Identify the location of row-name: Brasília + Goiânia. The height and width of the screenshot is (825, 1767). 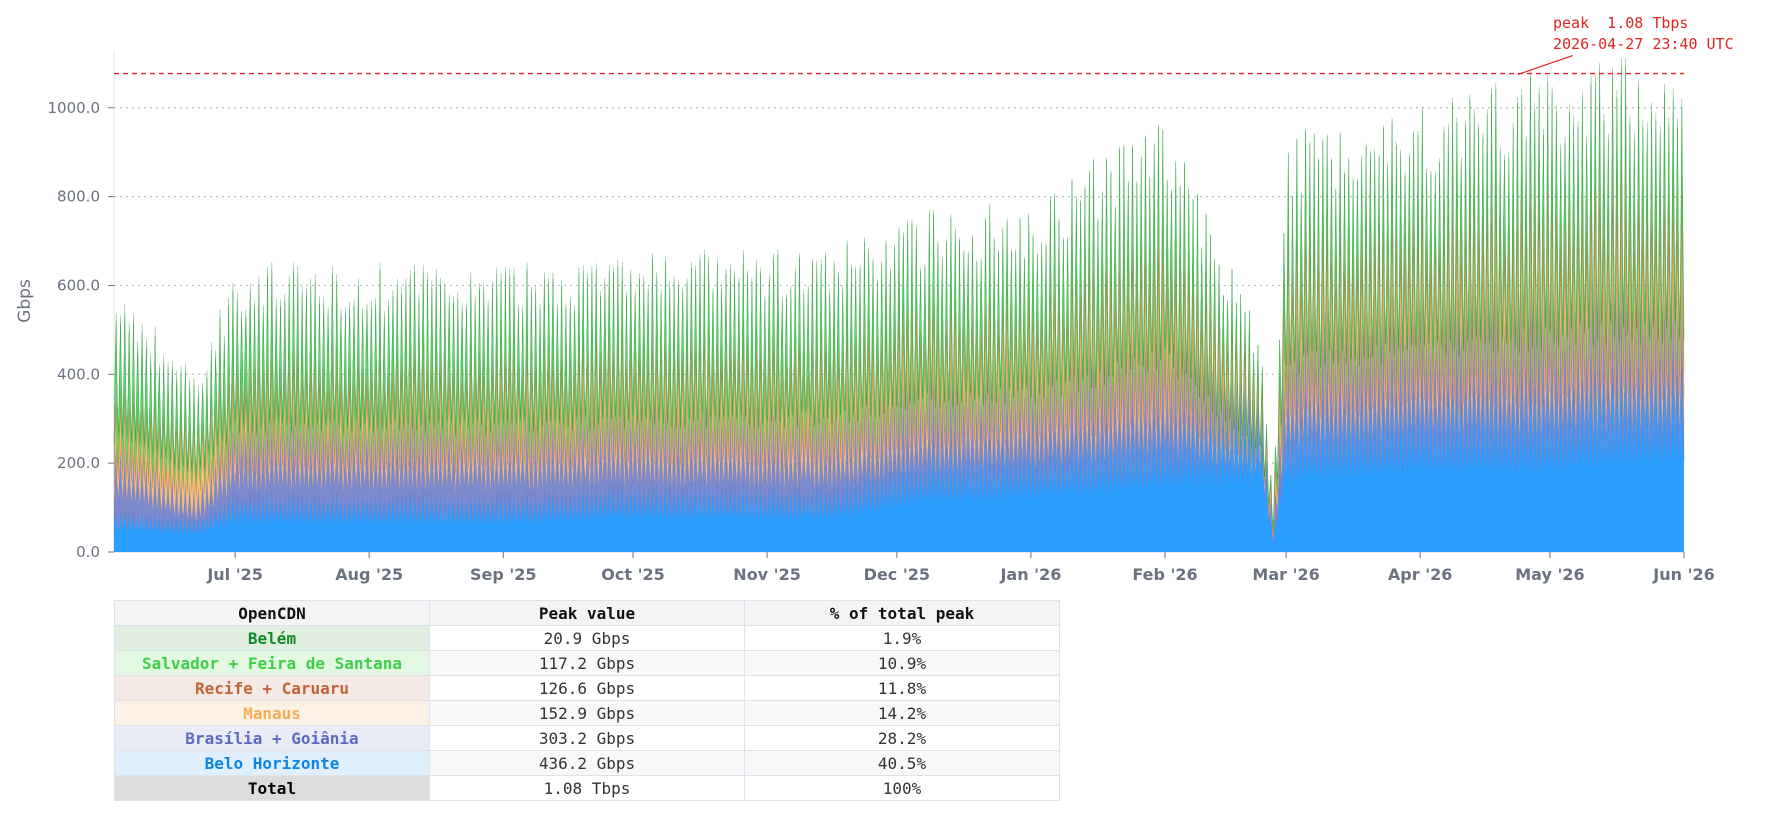
(272, 738).